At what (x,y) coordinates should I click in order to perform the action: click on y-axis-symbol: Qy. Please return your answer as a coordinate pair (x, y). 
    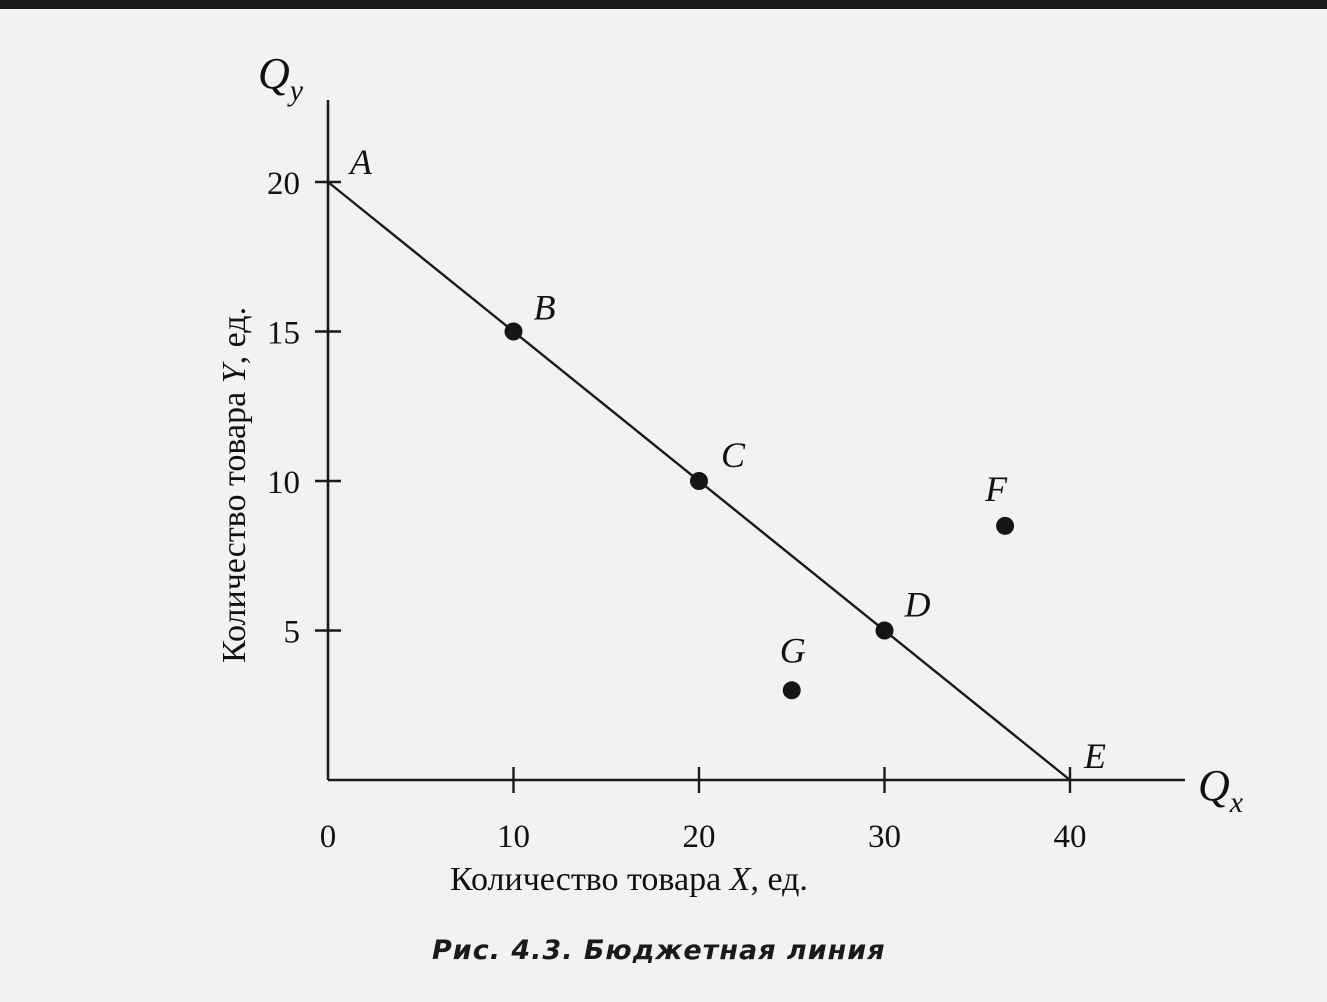
    Looking at the image, I should click on (281, 78).